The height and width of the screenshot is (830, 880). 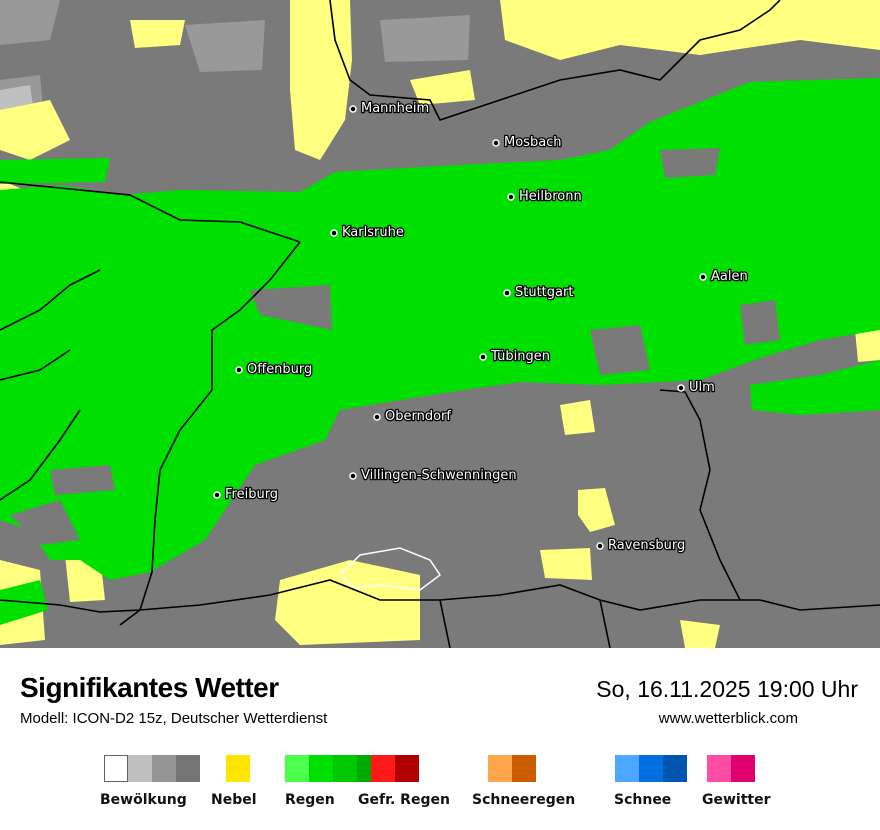 I want to click on city-karlsruhe: Karlsruhe, so click(x=367, y=232).